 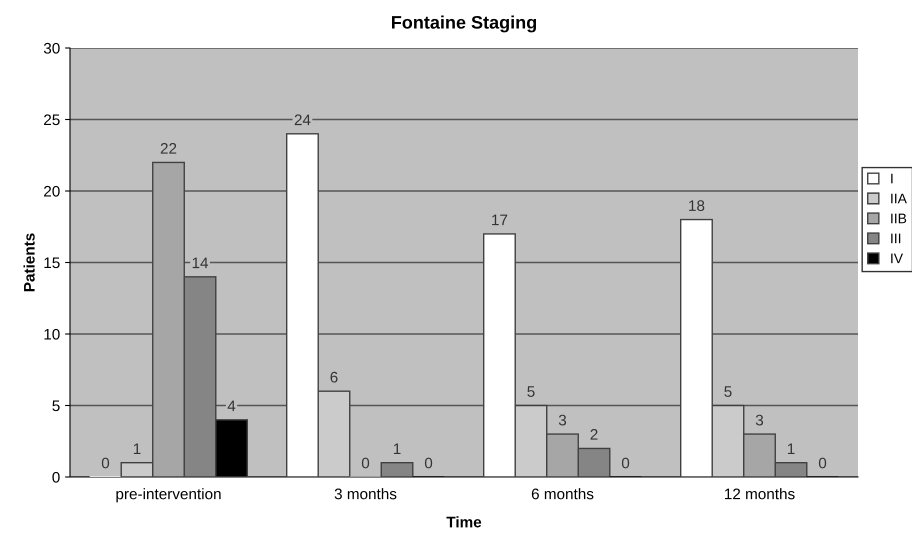 I want to click on chart-title: Fontaine Staging, so click(x=464, y=23).